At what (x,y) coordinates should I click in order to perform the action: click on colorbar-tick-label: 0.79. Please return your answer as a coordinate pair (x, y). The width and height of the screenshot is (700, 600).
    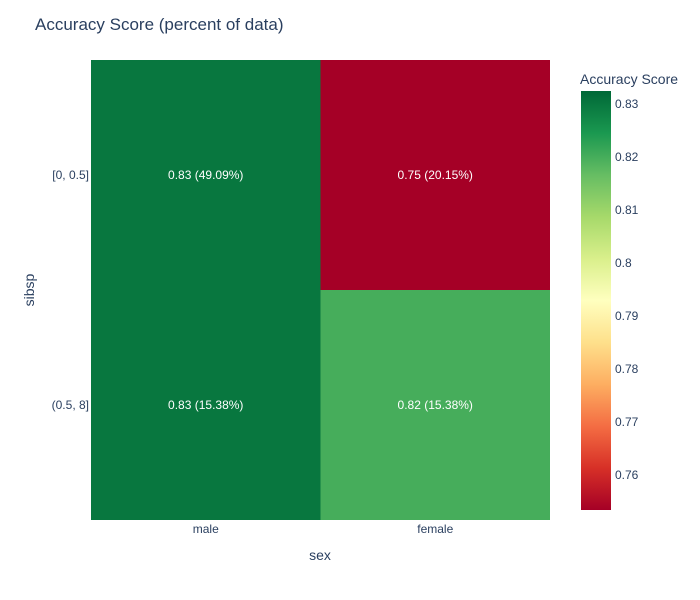
    Looking at the image, I should click on (627, 316).